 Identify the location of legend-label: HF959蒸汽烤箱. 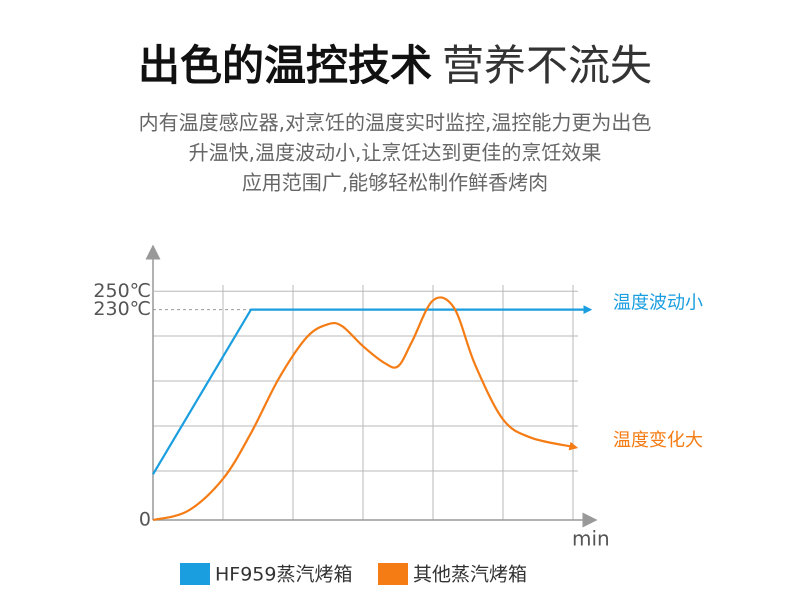
(283, 575).